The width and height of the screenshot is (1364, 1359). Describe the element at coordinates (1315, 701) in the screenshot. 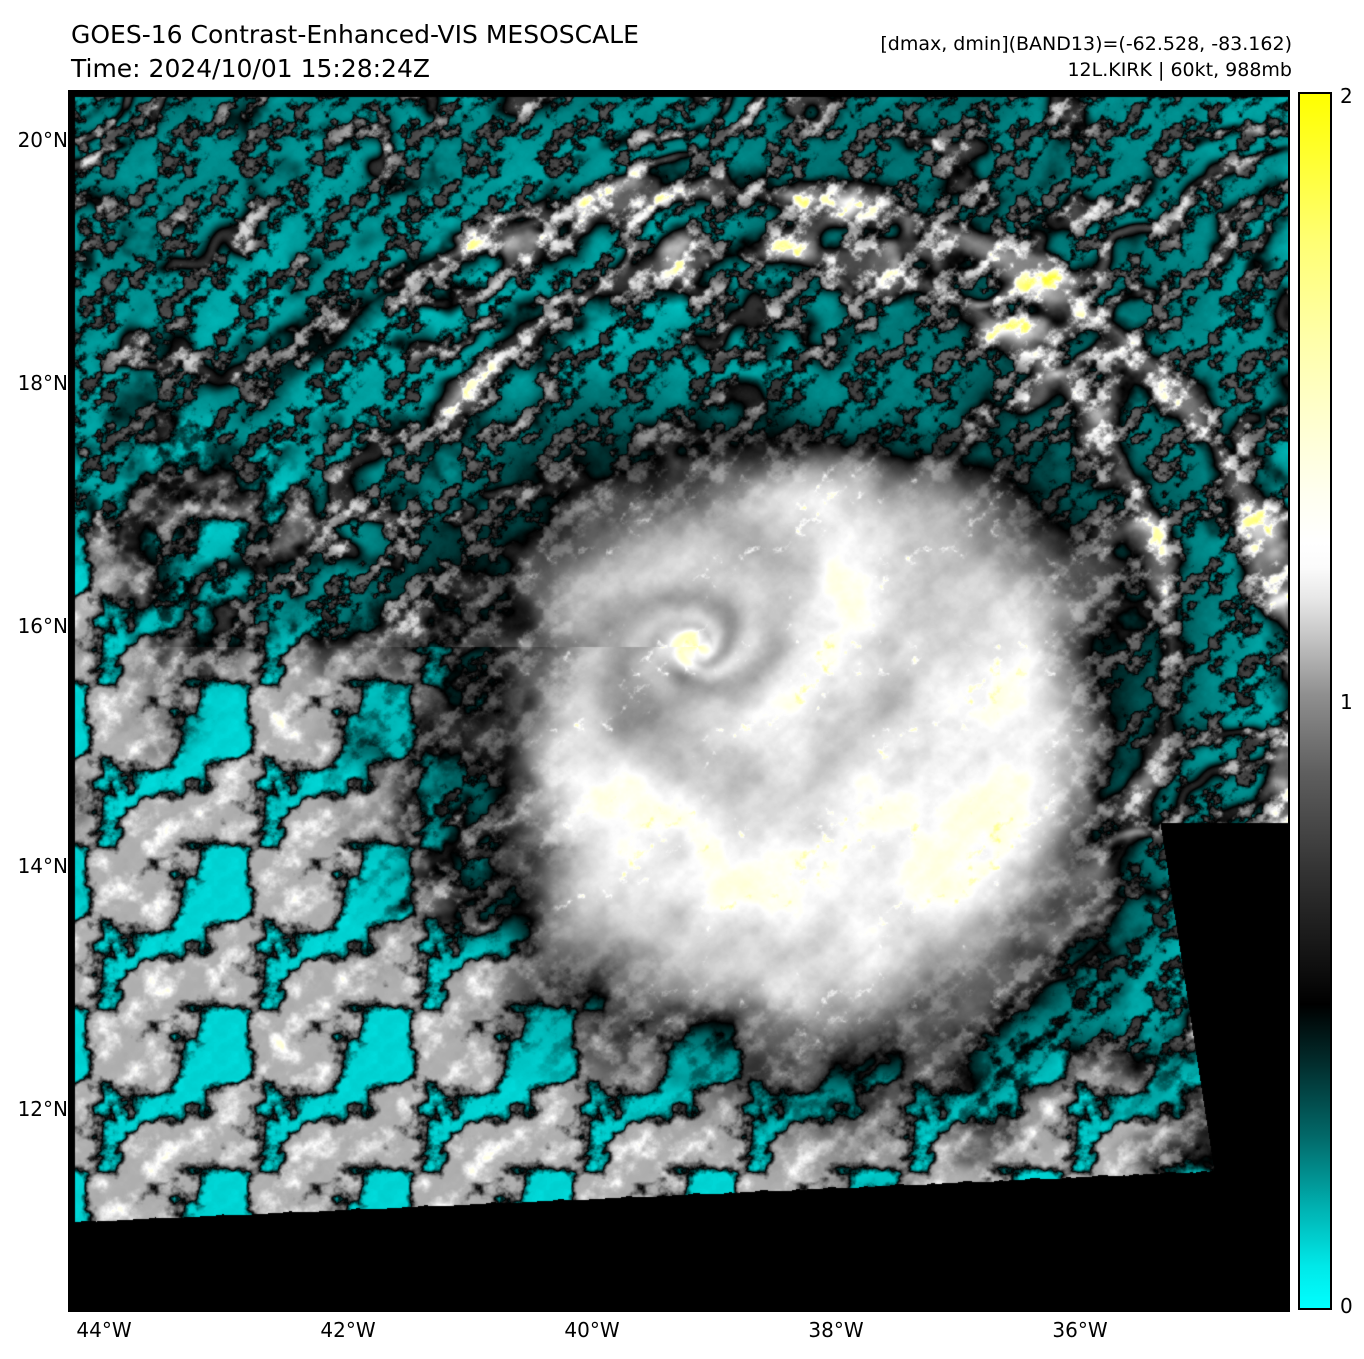

I see `colorbar` at that location.